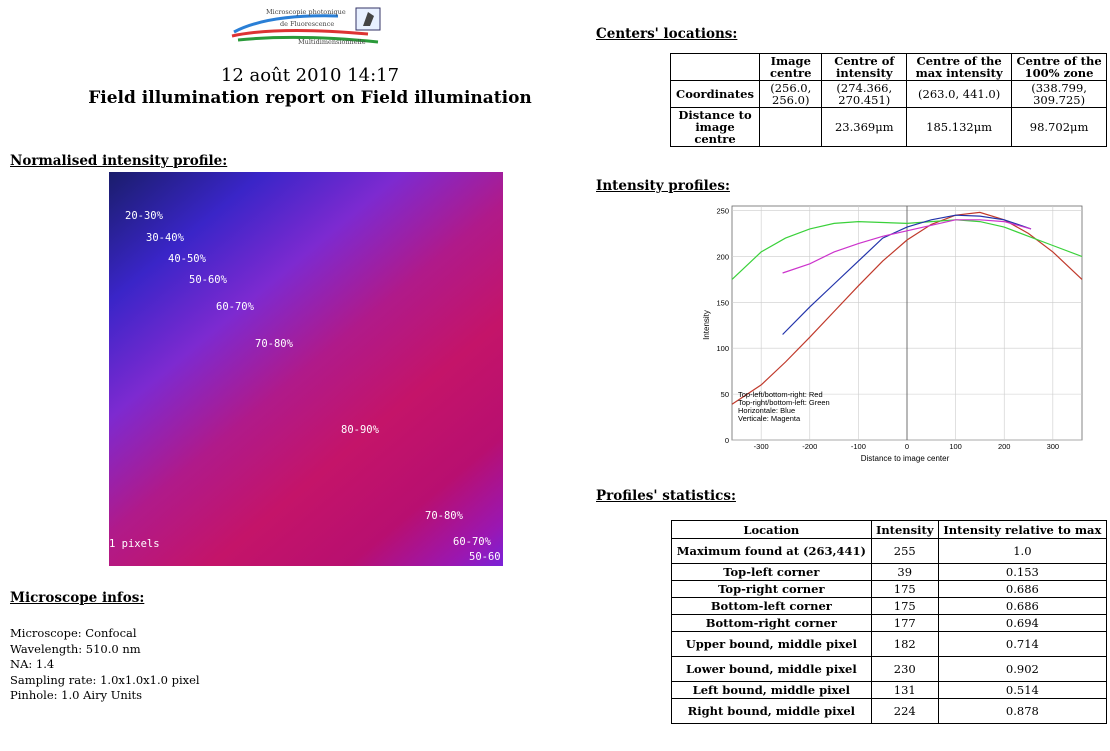  Describe the element at coordinates (722, 348) in the screenshot. I see `y-tick-label: 100` at that location.